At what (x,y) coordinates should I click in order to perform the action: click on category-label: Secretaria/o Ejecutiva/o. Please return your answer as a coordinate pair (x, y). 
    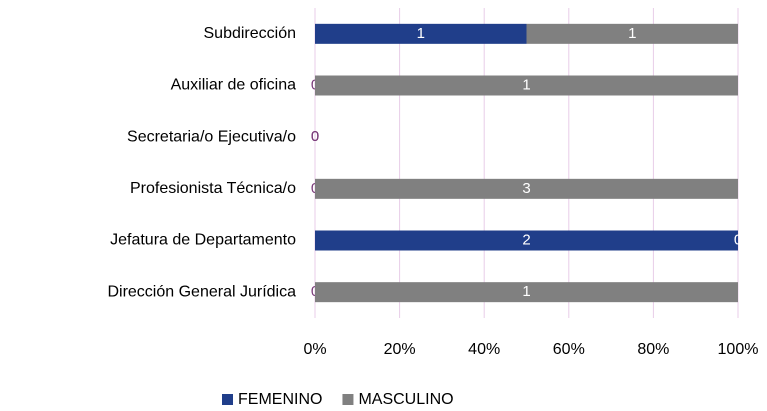
    Looking at the image, I should click on (211, 136).